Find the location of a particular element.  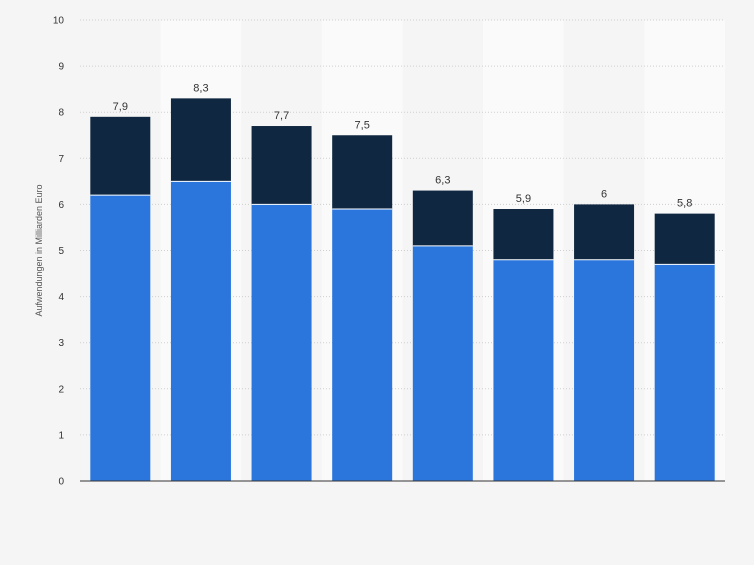

y-tick-label: 10 is located at coordinates (59, 21).